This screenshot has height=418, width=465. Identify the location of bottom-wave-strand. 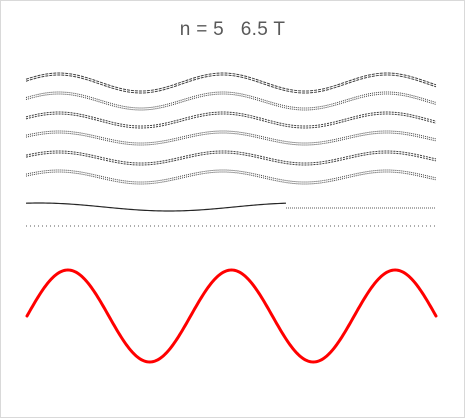
(156, 207).